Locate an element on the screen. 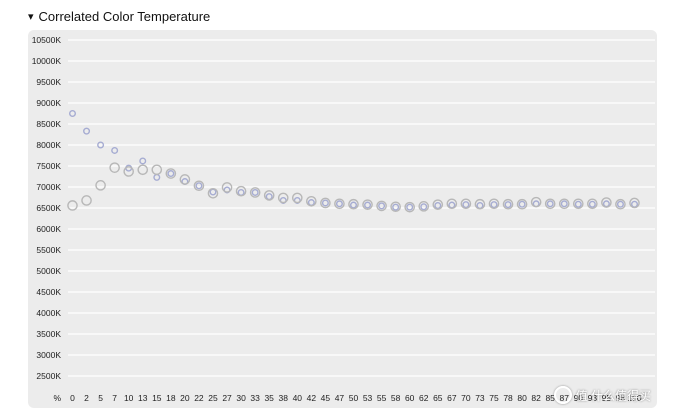  x-tick-label: 78 is located at coordinates (508, 398).